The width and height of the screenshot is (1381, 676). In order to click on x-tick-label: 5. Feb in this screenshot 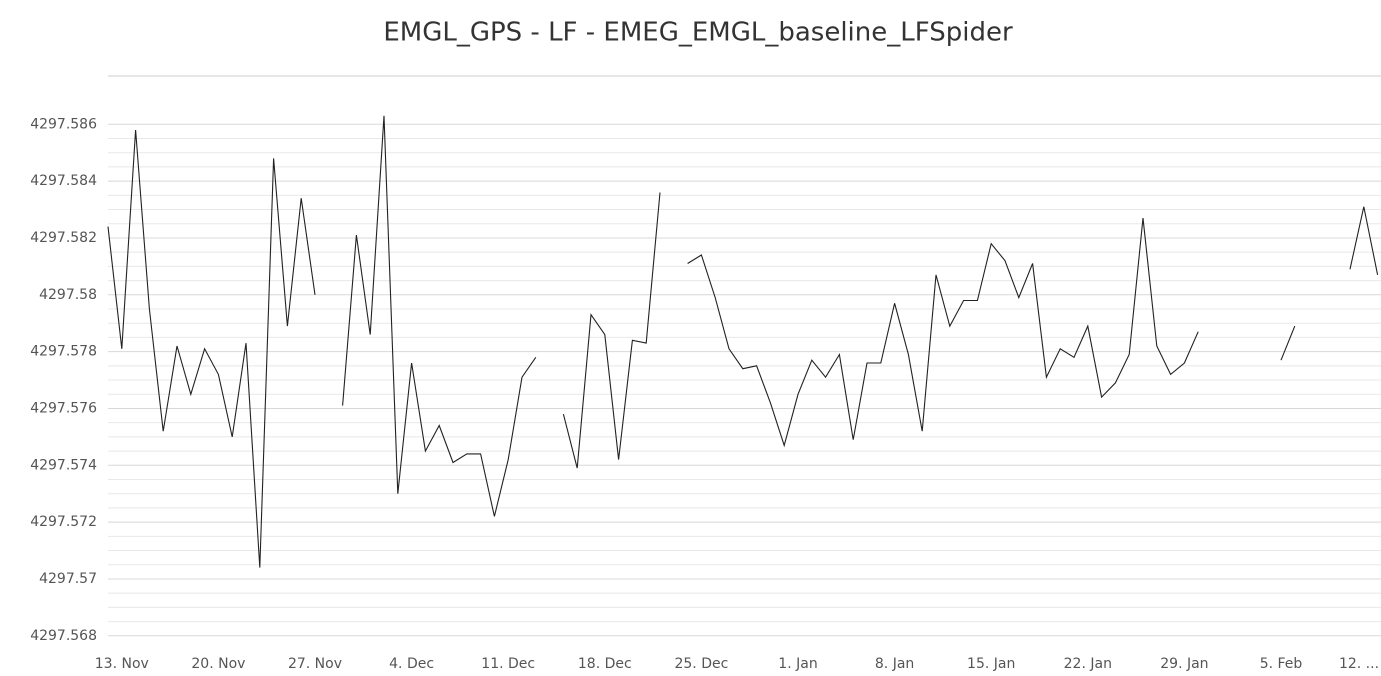, I will do `click(1281, 664)`.